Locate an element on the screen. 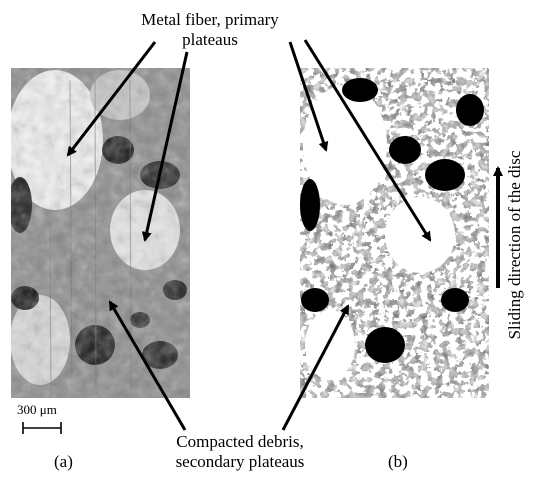 This screenshot has width=533, height=477. primary-plateaus-line2: plateaus is located at coordinates (210, 39).